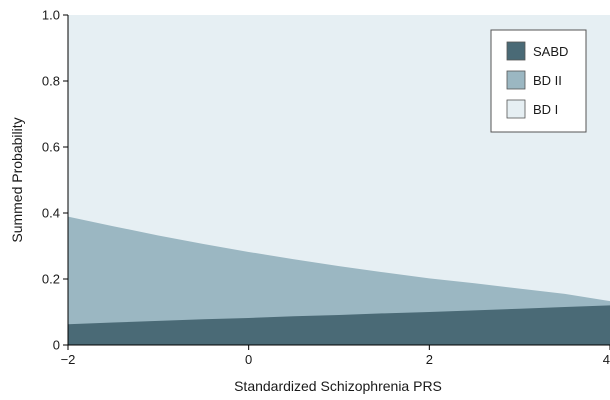 This screenshot has width=610, height=400. What do you see at coordinates (547, 80) in the screenshot?
I see `legend-label-bd-ii: BD II` at bounding box center [547, 80].